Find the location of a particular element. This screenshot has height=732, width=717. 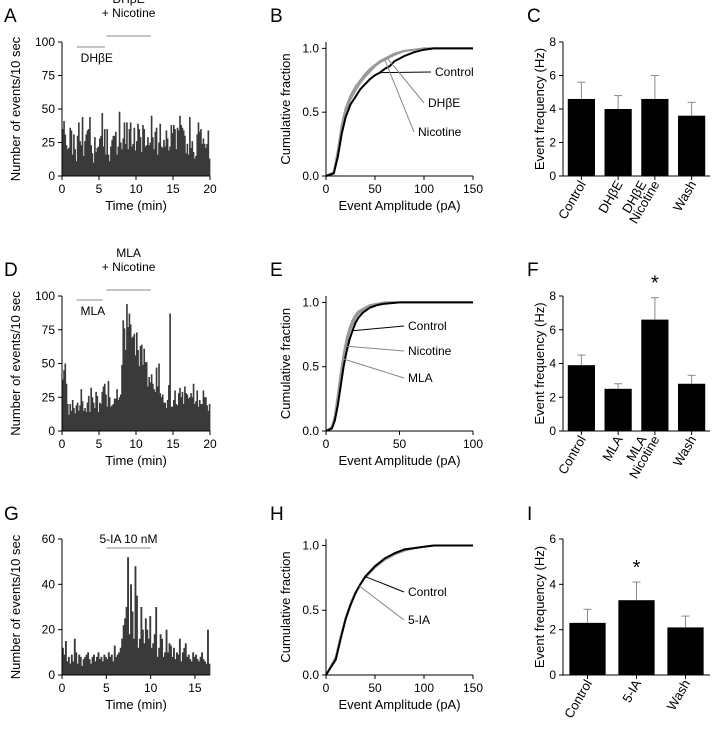

treatment-label: DHβE is located at coordinates (128, 3).